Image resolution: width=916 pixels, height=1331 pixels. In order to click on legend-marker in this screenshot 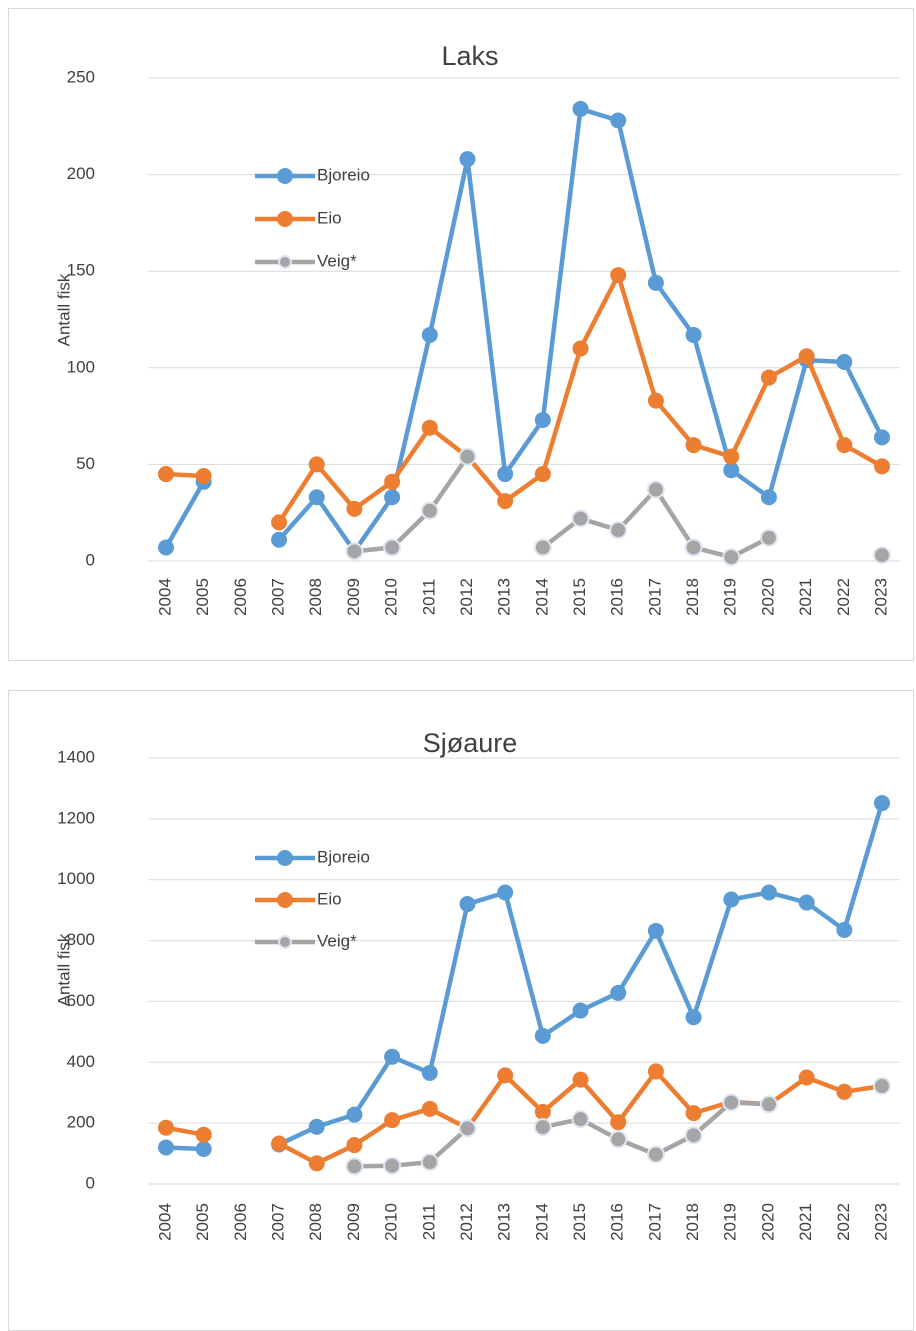, I will do `click(285, 262)`.